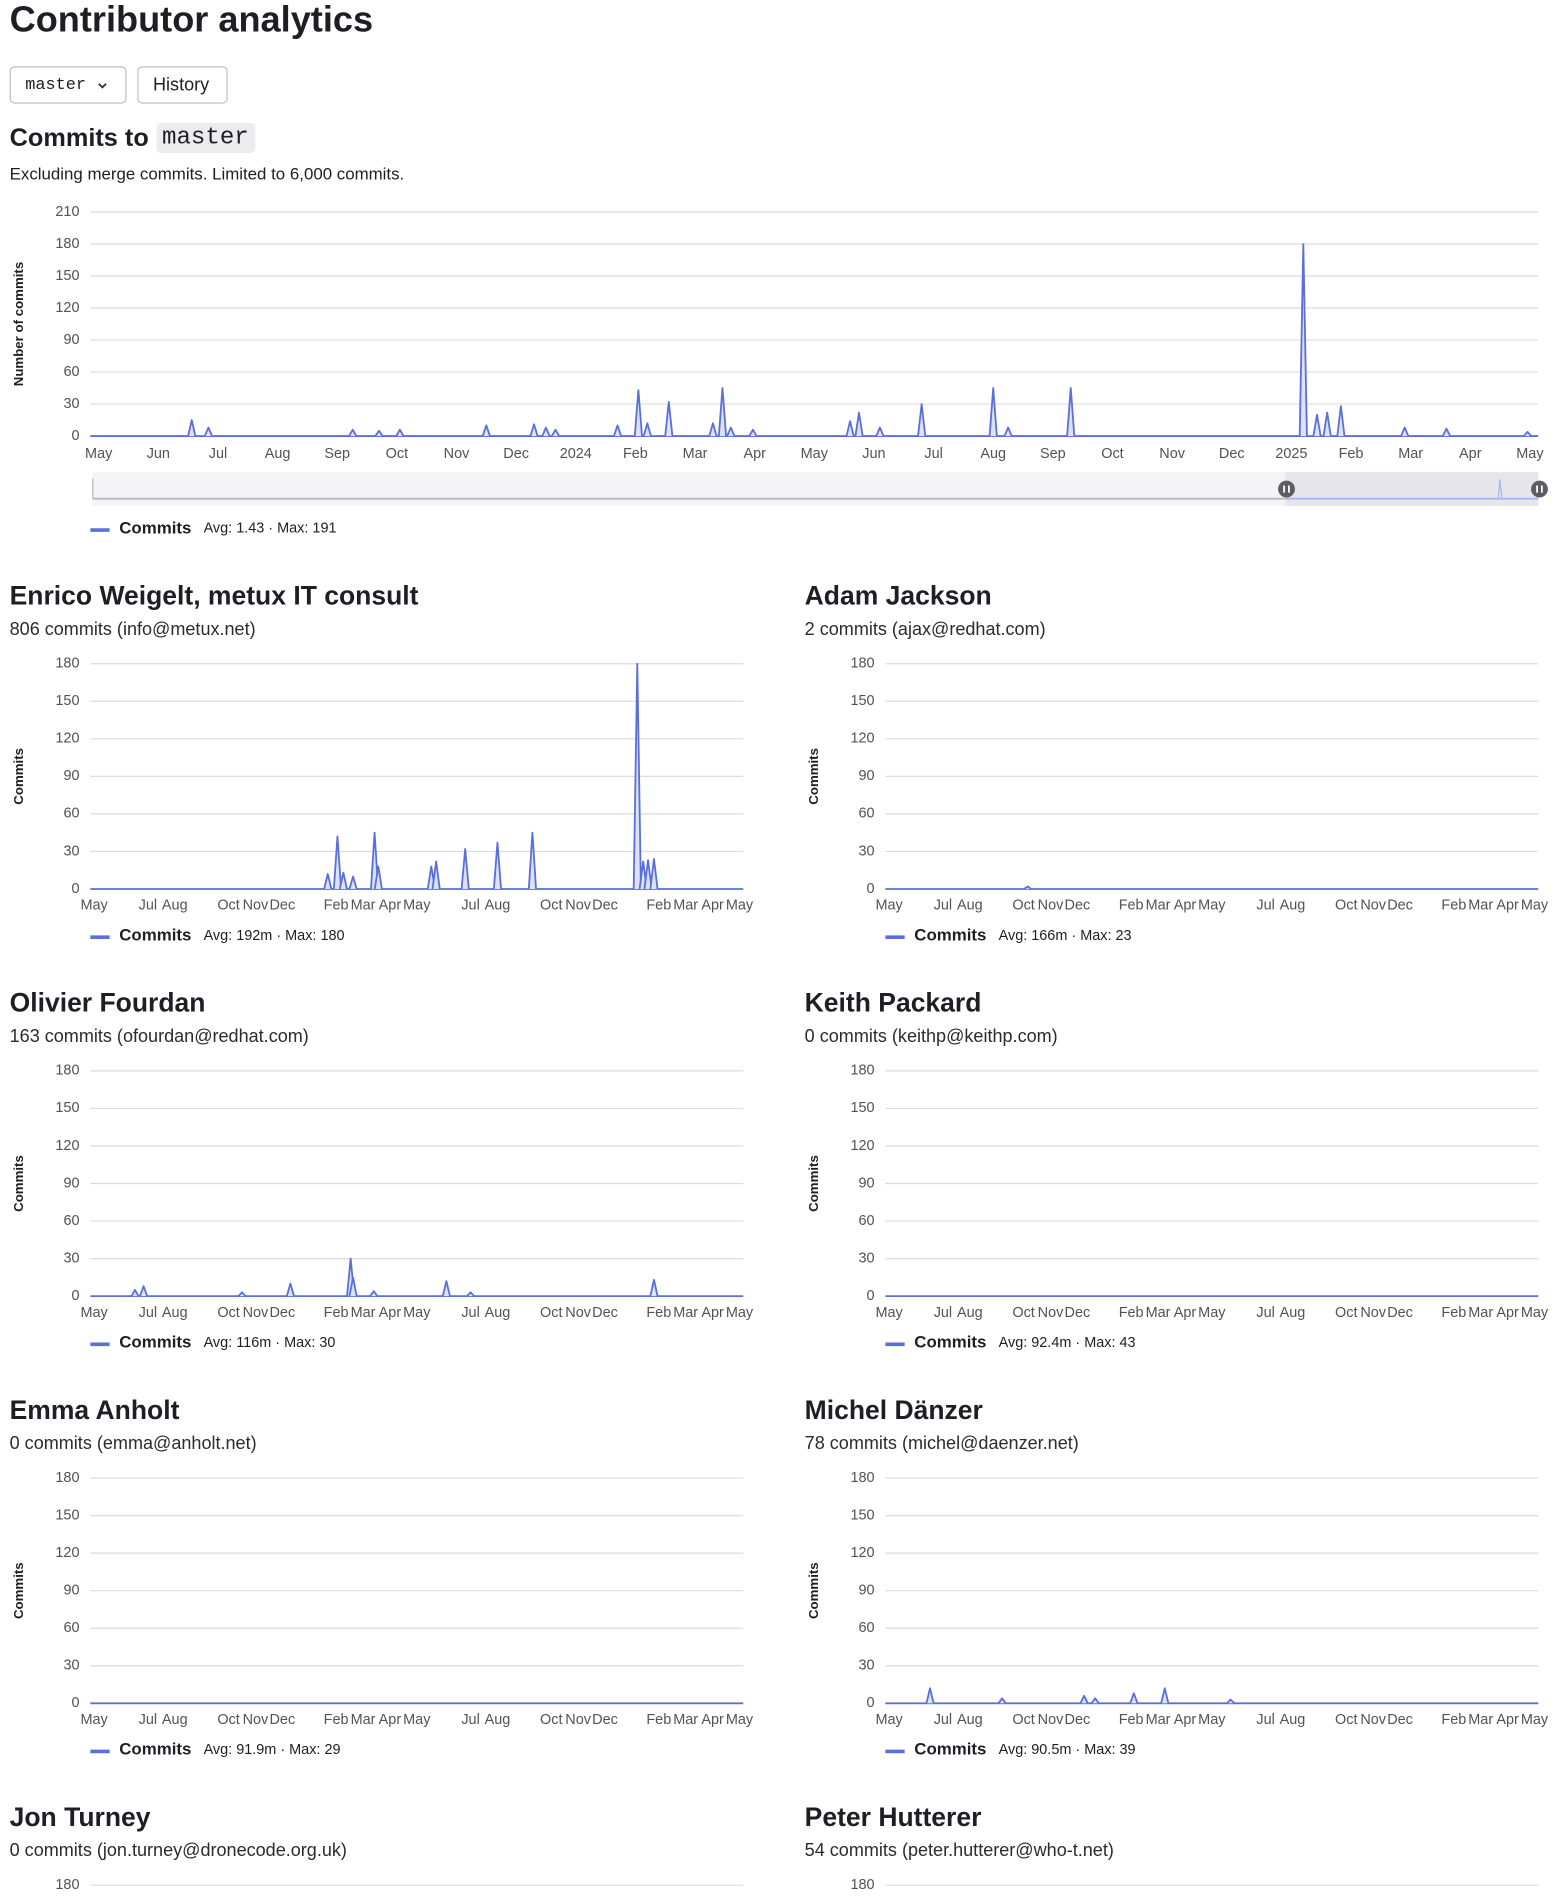 This screenshot has width=1566, height=1898. What do you see at coordinates (337, 454) in the screenshot?
I see `x-tick-label: Sep` at bounding box center [337, 454].